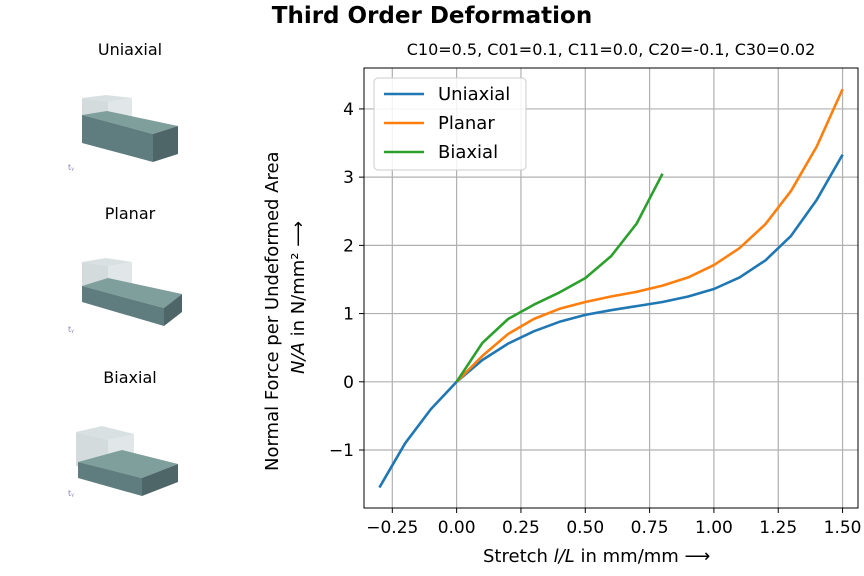  Describe the element at coordinates (348, 315) in the screenshot. I see `y-tick-label: 1` at that location.